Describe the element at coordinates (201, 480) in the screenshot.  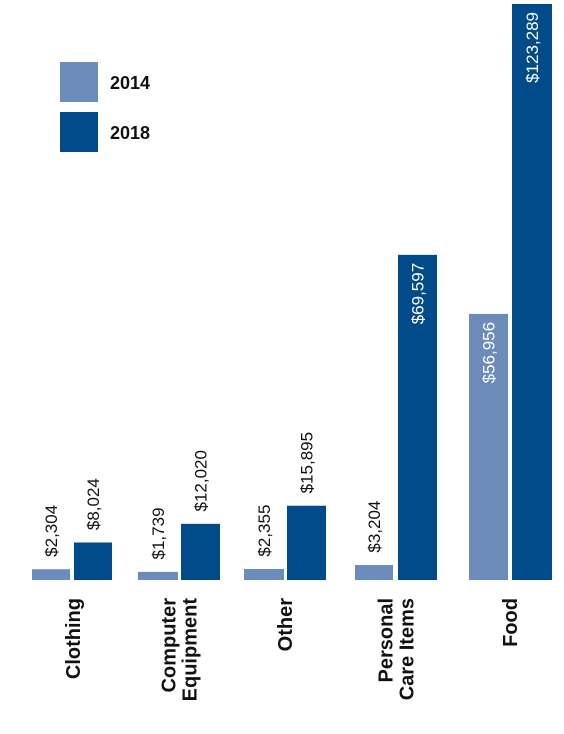
I see `value-label-2018-1: $12,020` at that location.